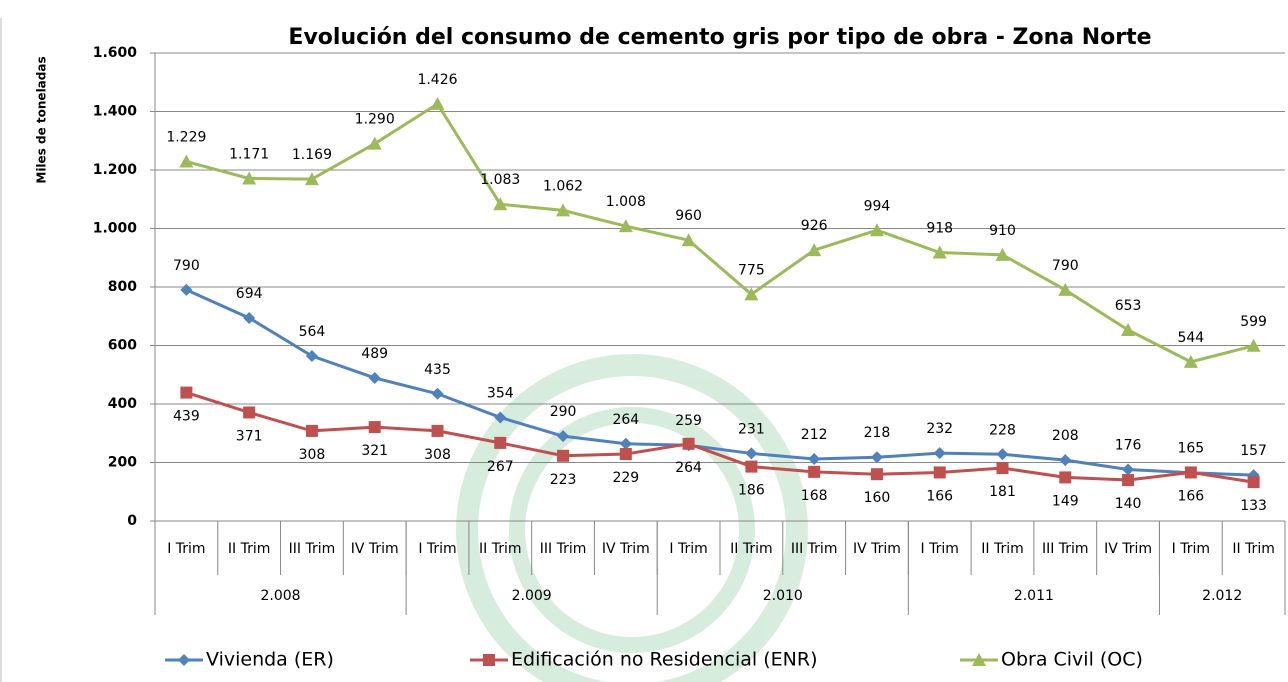 The height and width of the screenshot is (682, 1288). I want to click on data-label: 1.171, so click(249, 154).